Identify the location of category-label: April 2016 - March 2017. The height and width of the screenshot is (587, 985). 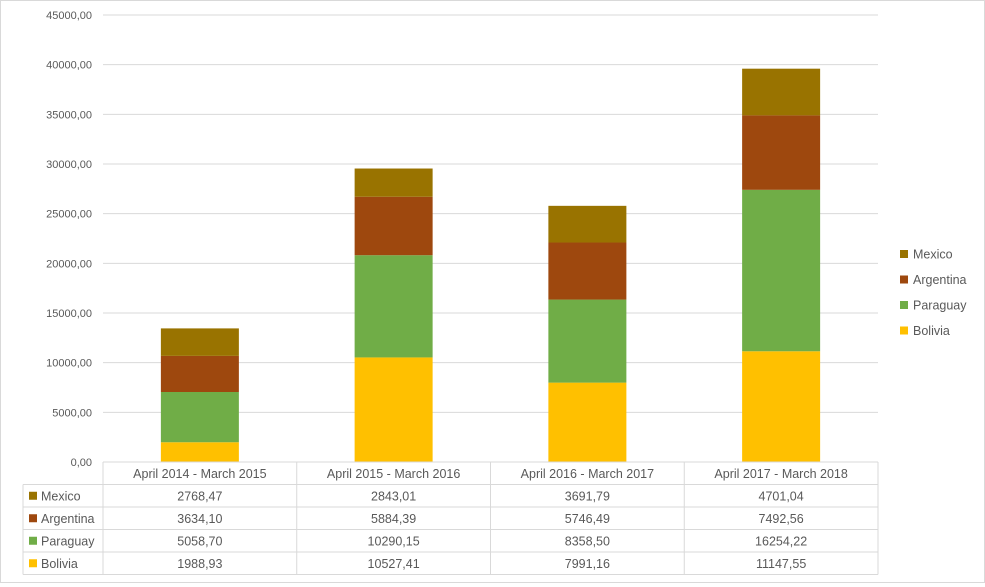
(587, 474).